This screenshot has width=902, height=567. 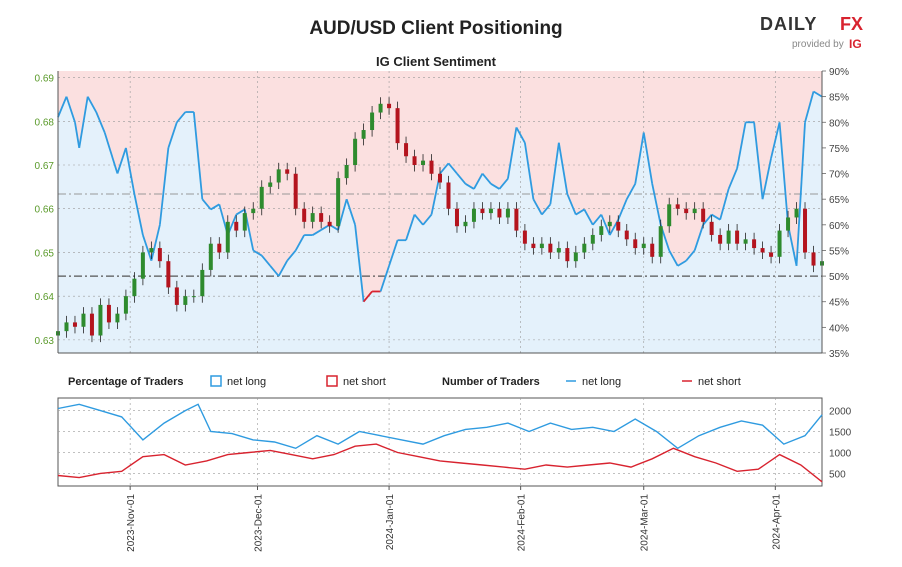 What do you see at coordinates (839, 149) in the screenshot?
I see `pct-tick-label: 75%` at bounding box center [839, 149].